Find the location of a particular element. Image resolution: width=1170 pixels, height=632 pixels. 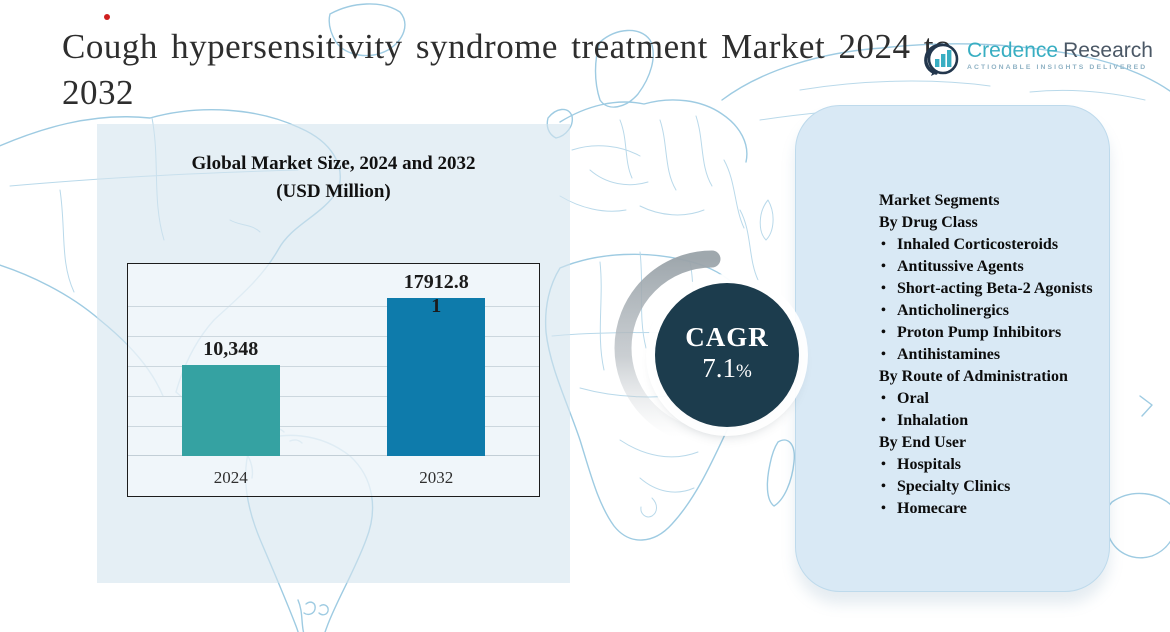

red-dot-decoration is located at coordinates (107, 17).